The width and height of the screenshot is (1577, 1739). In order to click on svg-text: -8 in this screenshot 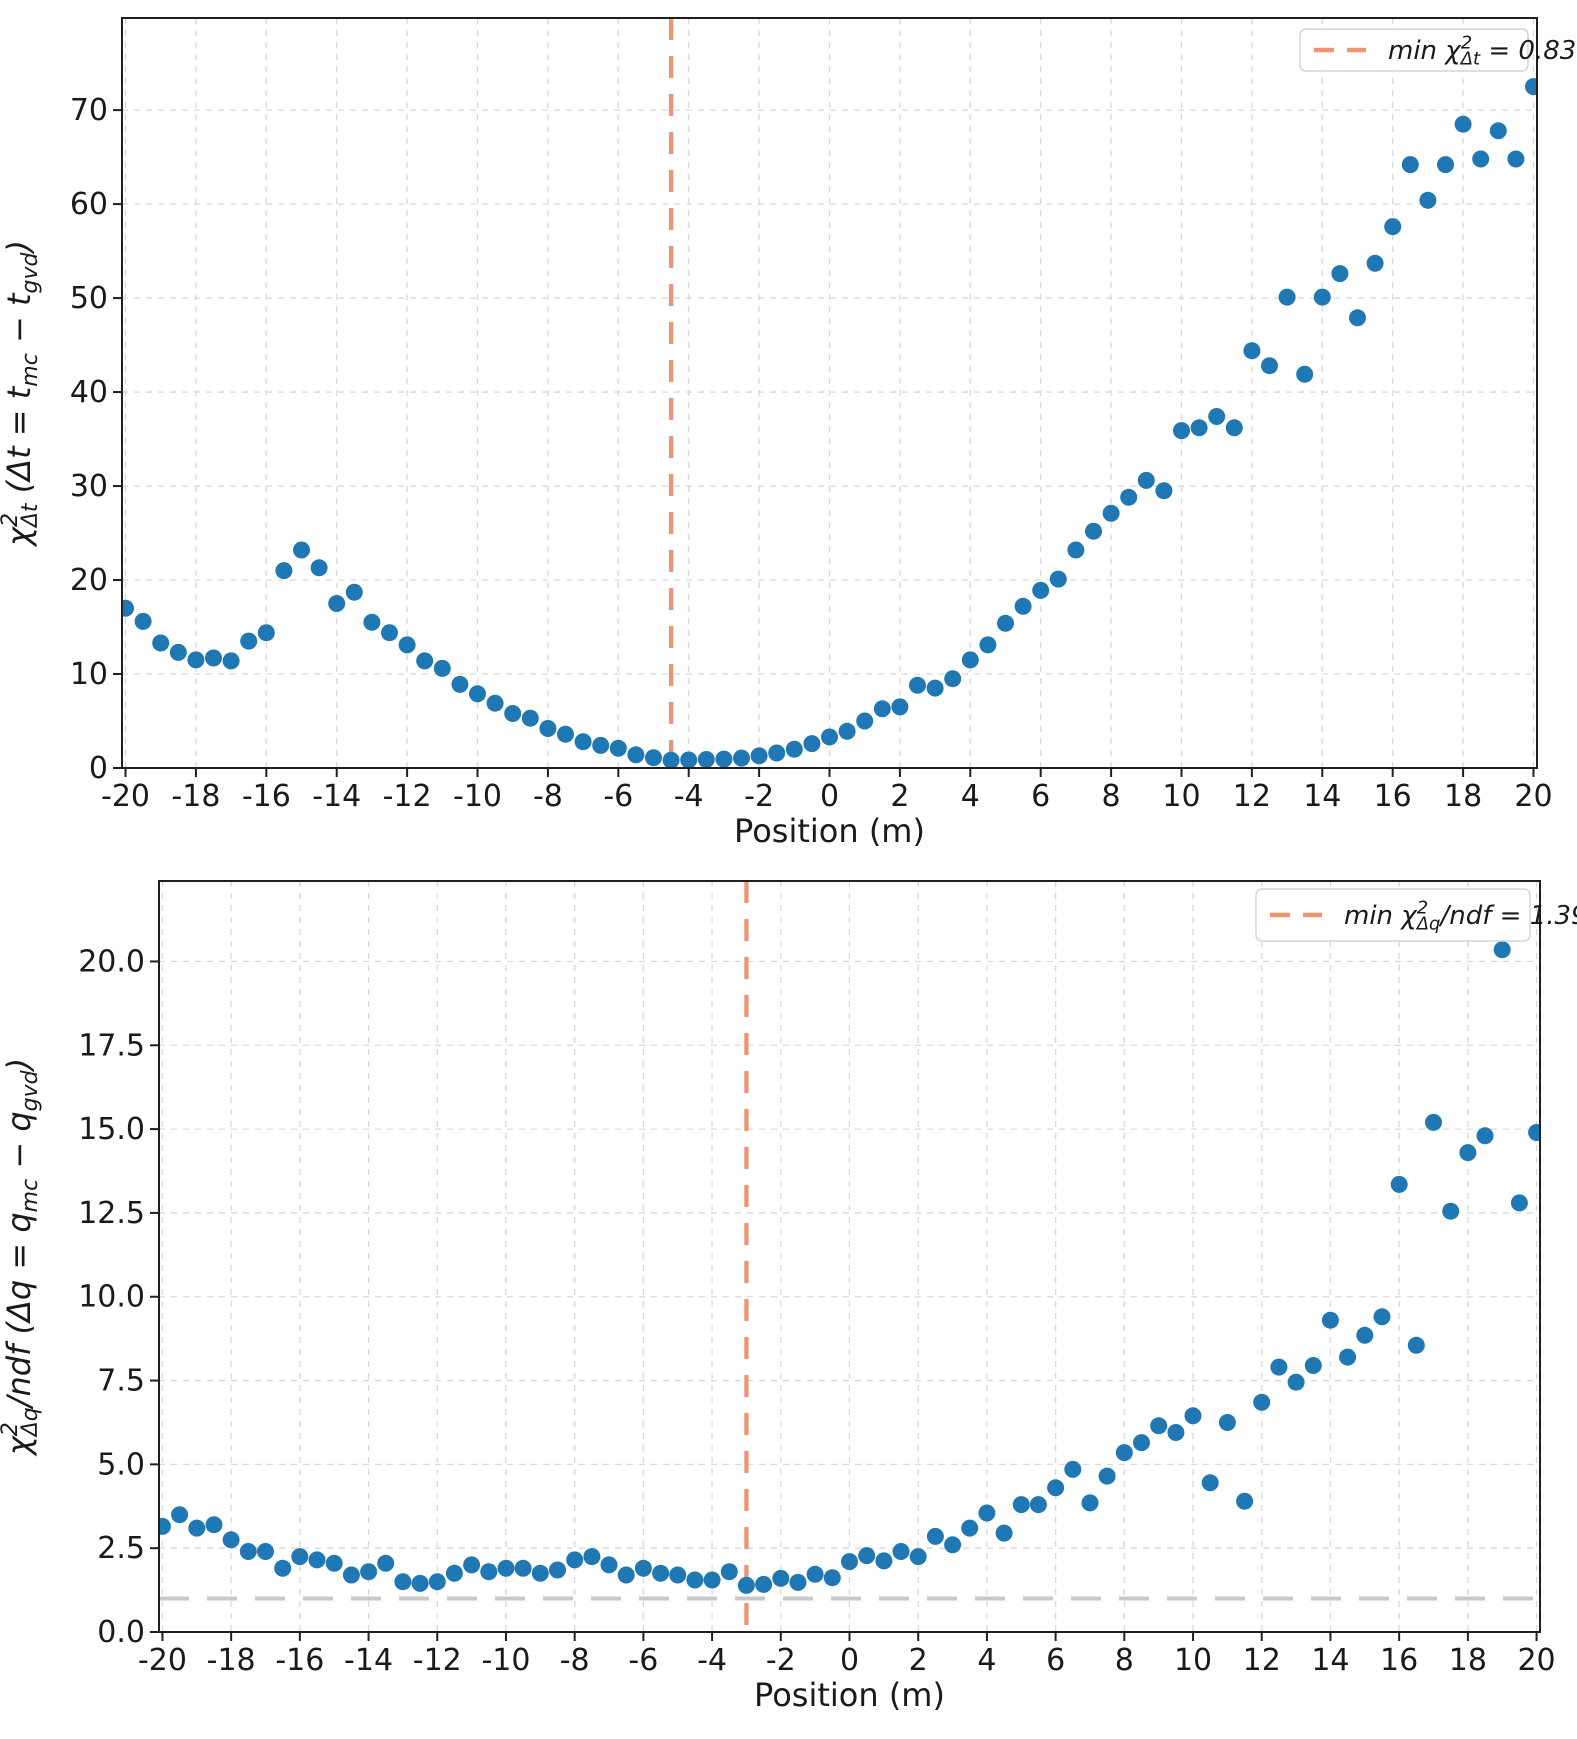, I will do `click(548, 796)`.